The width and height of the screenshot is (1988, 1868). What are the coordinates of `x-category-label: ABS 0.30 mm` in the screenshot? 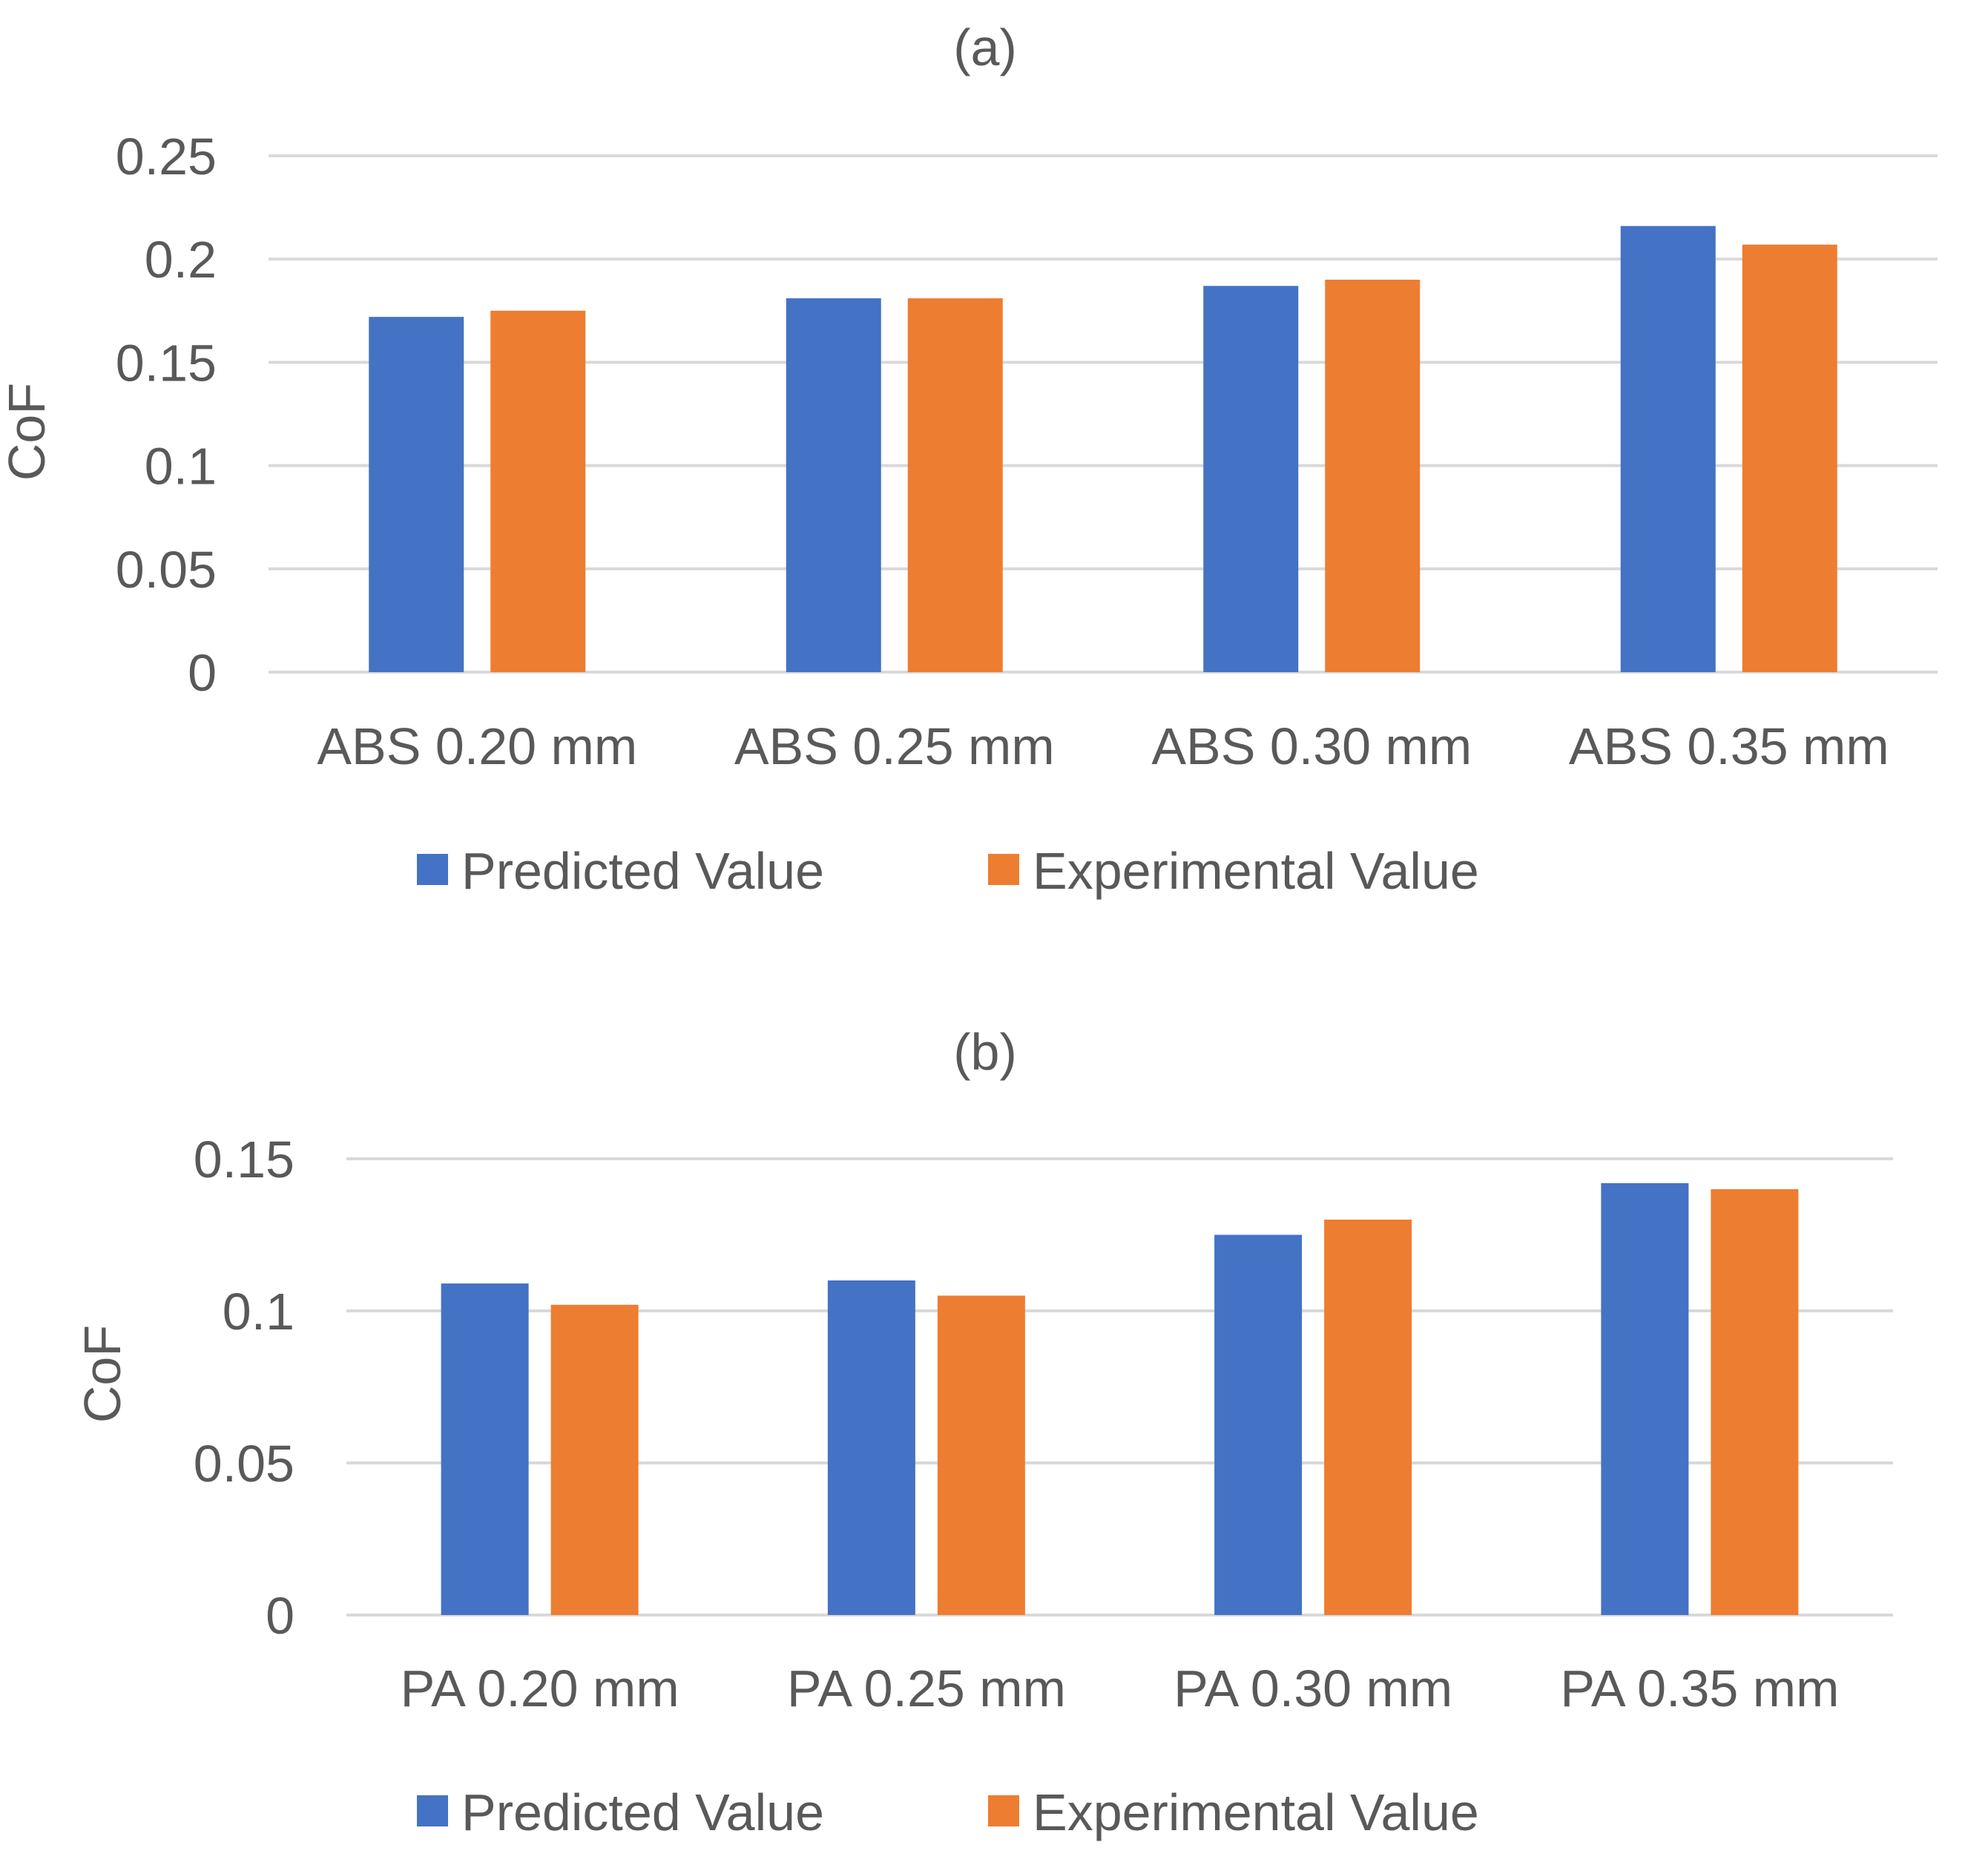 It's located at (1311, 746).